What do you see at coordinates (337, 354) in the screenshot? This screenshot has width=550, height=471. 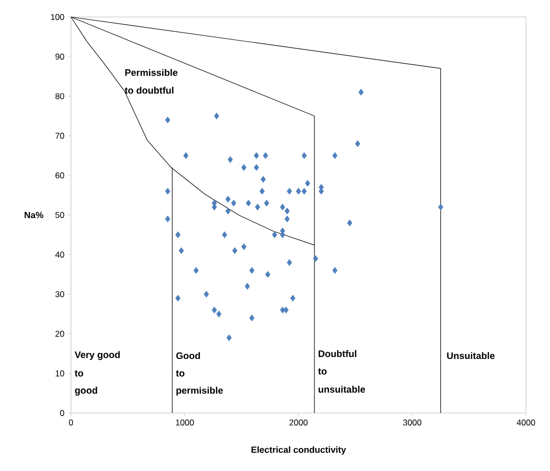 I see `annotation: Doubtful` at bounding box center [337, 354].